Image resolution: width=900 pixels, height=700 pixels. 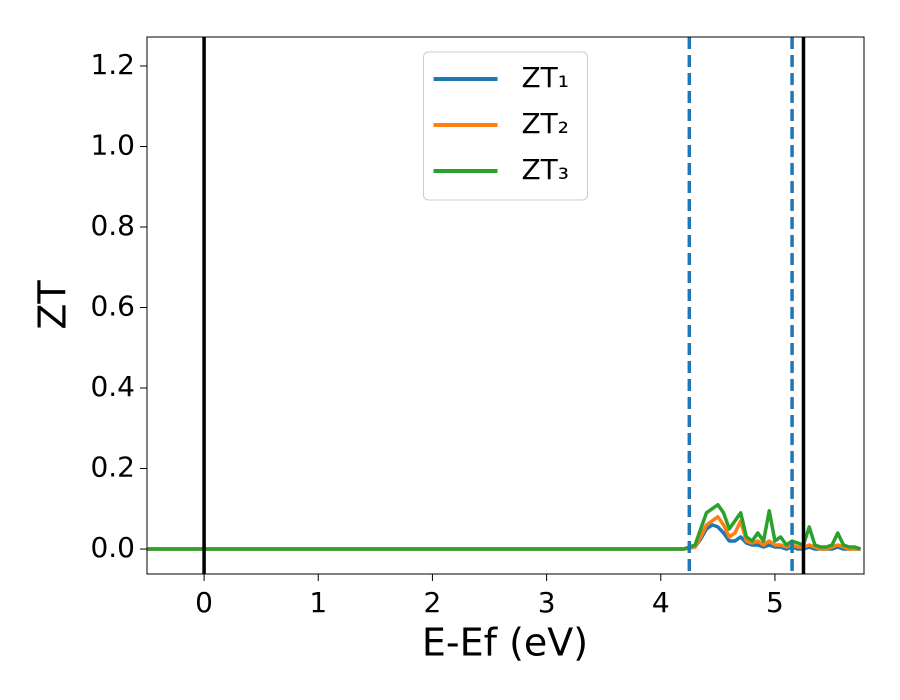 What do you see at coordinates (505, 126) in the screenshot?
I see `legend-box` at bounding box center [505, 126].